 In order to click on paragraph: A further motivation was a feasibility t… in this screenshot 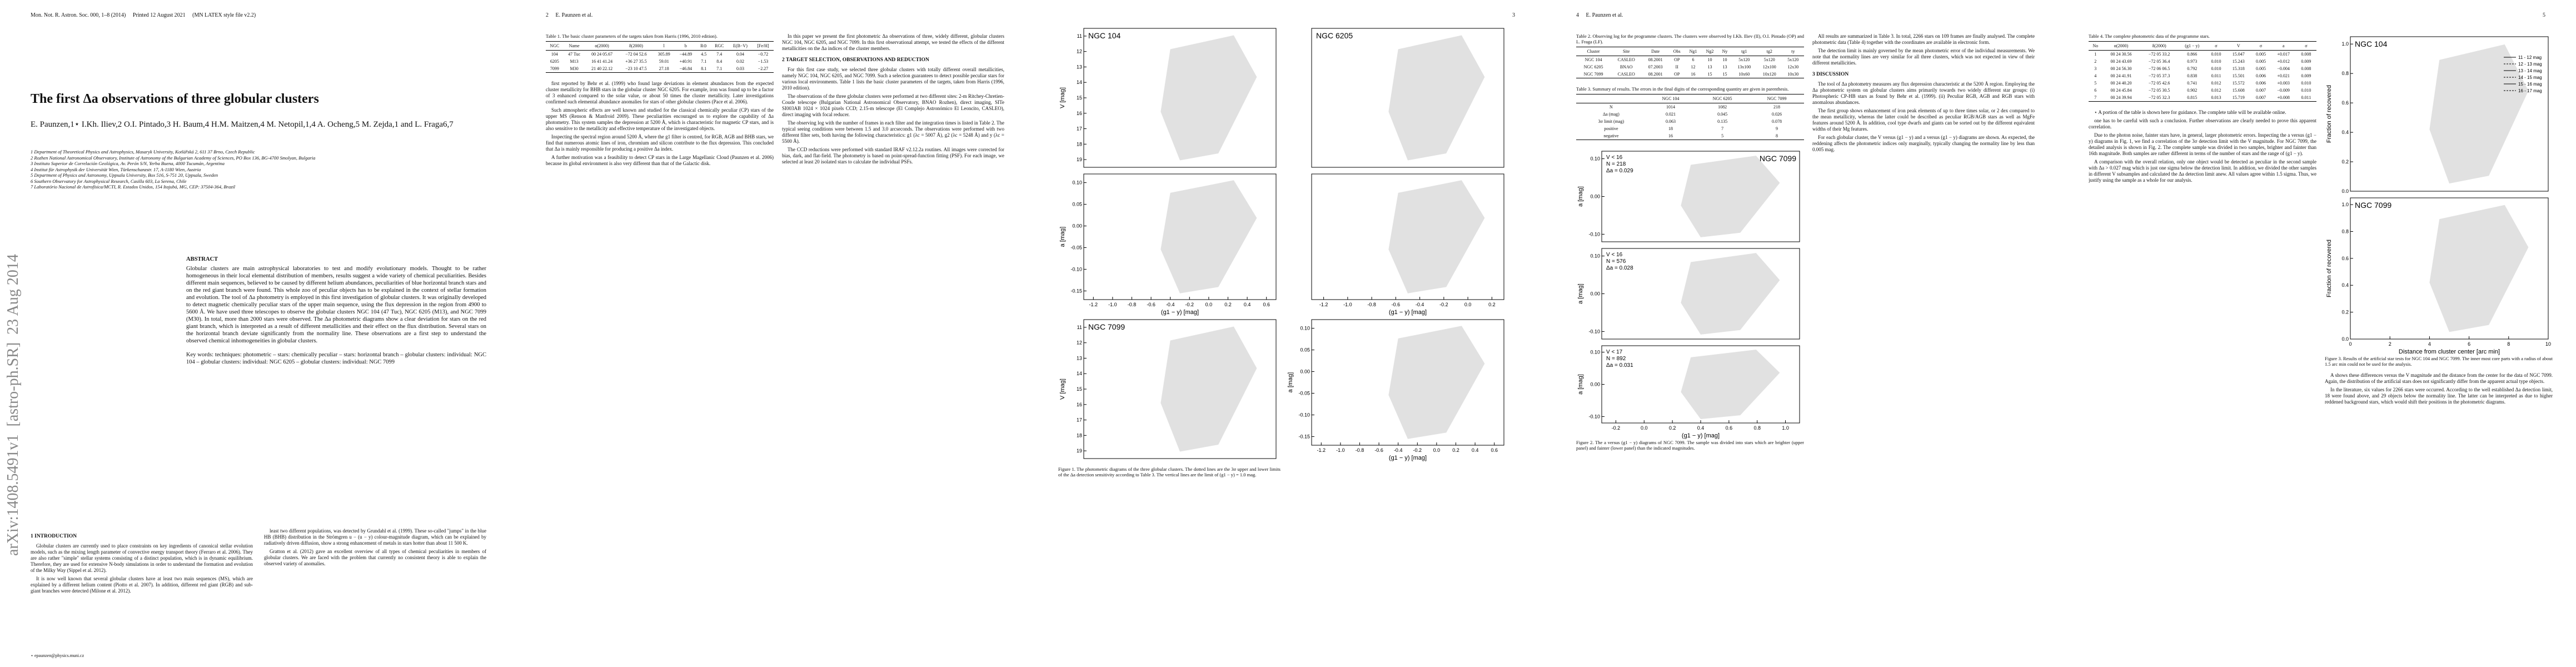, I will do `click(660, 160)`.